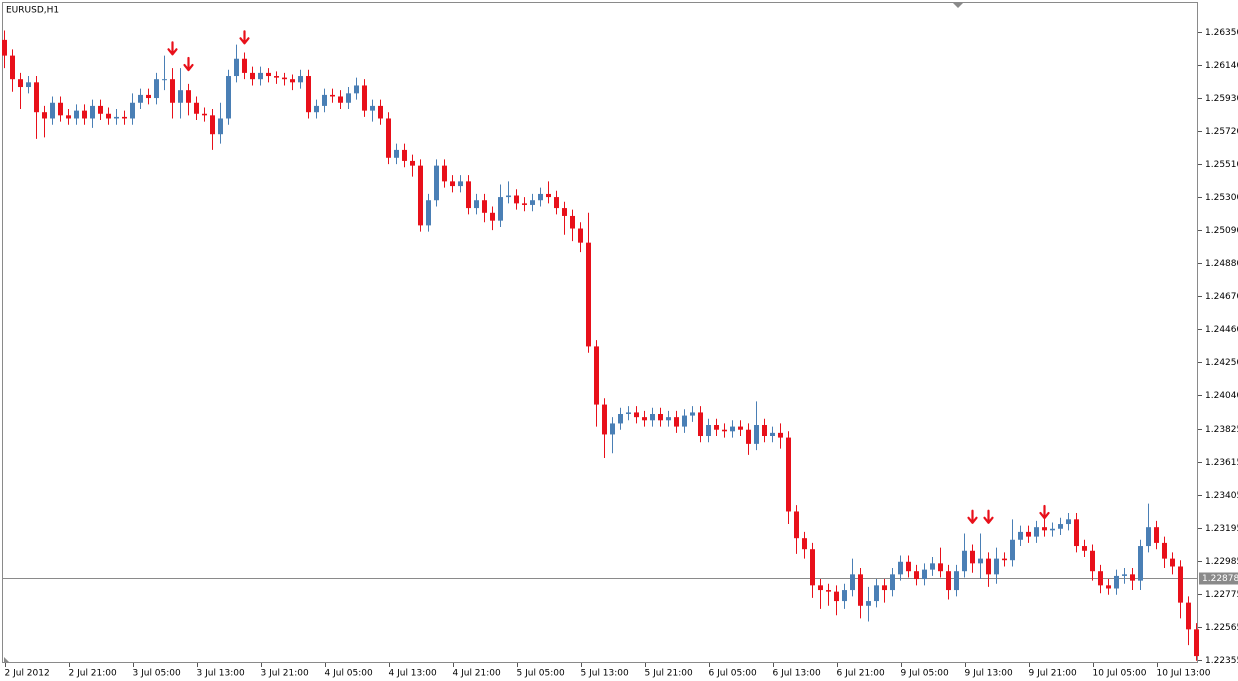 Image resolution: width=1238 pixels, height=681 pixels. Describe the element at coordinates (1221, 198) in the screenshot. I see `y-tick-label: 1.25300` at that location.